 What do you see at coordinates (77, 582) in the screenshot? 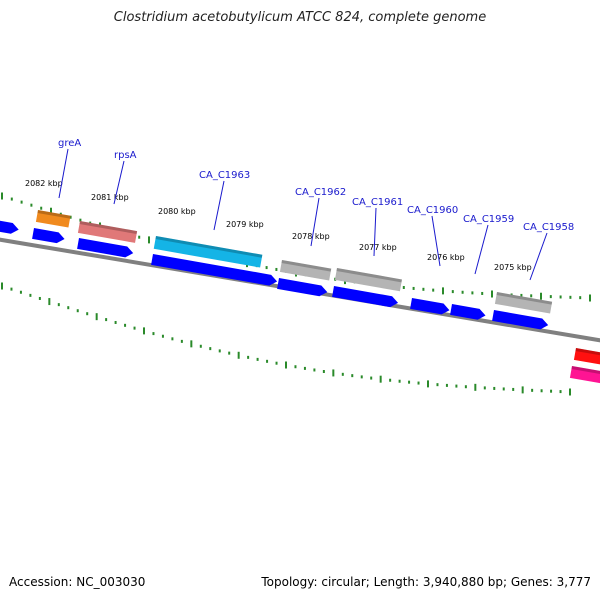
I see `accession-label: Accession: NC_003030` at bounding box center [77, 582].